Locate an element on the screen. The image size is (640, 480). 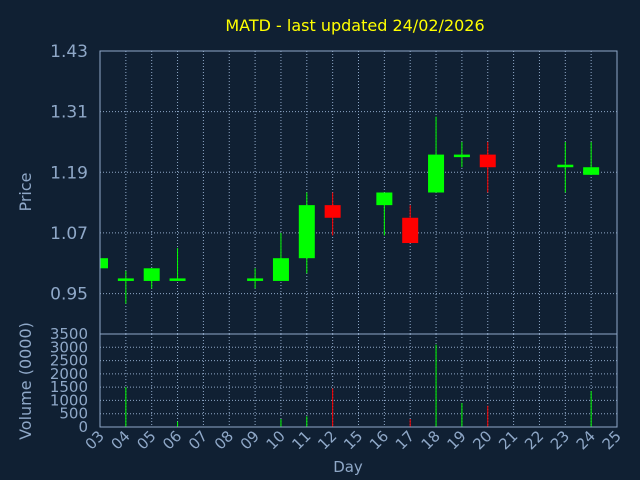
x-tick-label: 10 is located at coordinates (276, 440).